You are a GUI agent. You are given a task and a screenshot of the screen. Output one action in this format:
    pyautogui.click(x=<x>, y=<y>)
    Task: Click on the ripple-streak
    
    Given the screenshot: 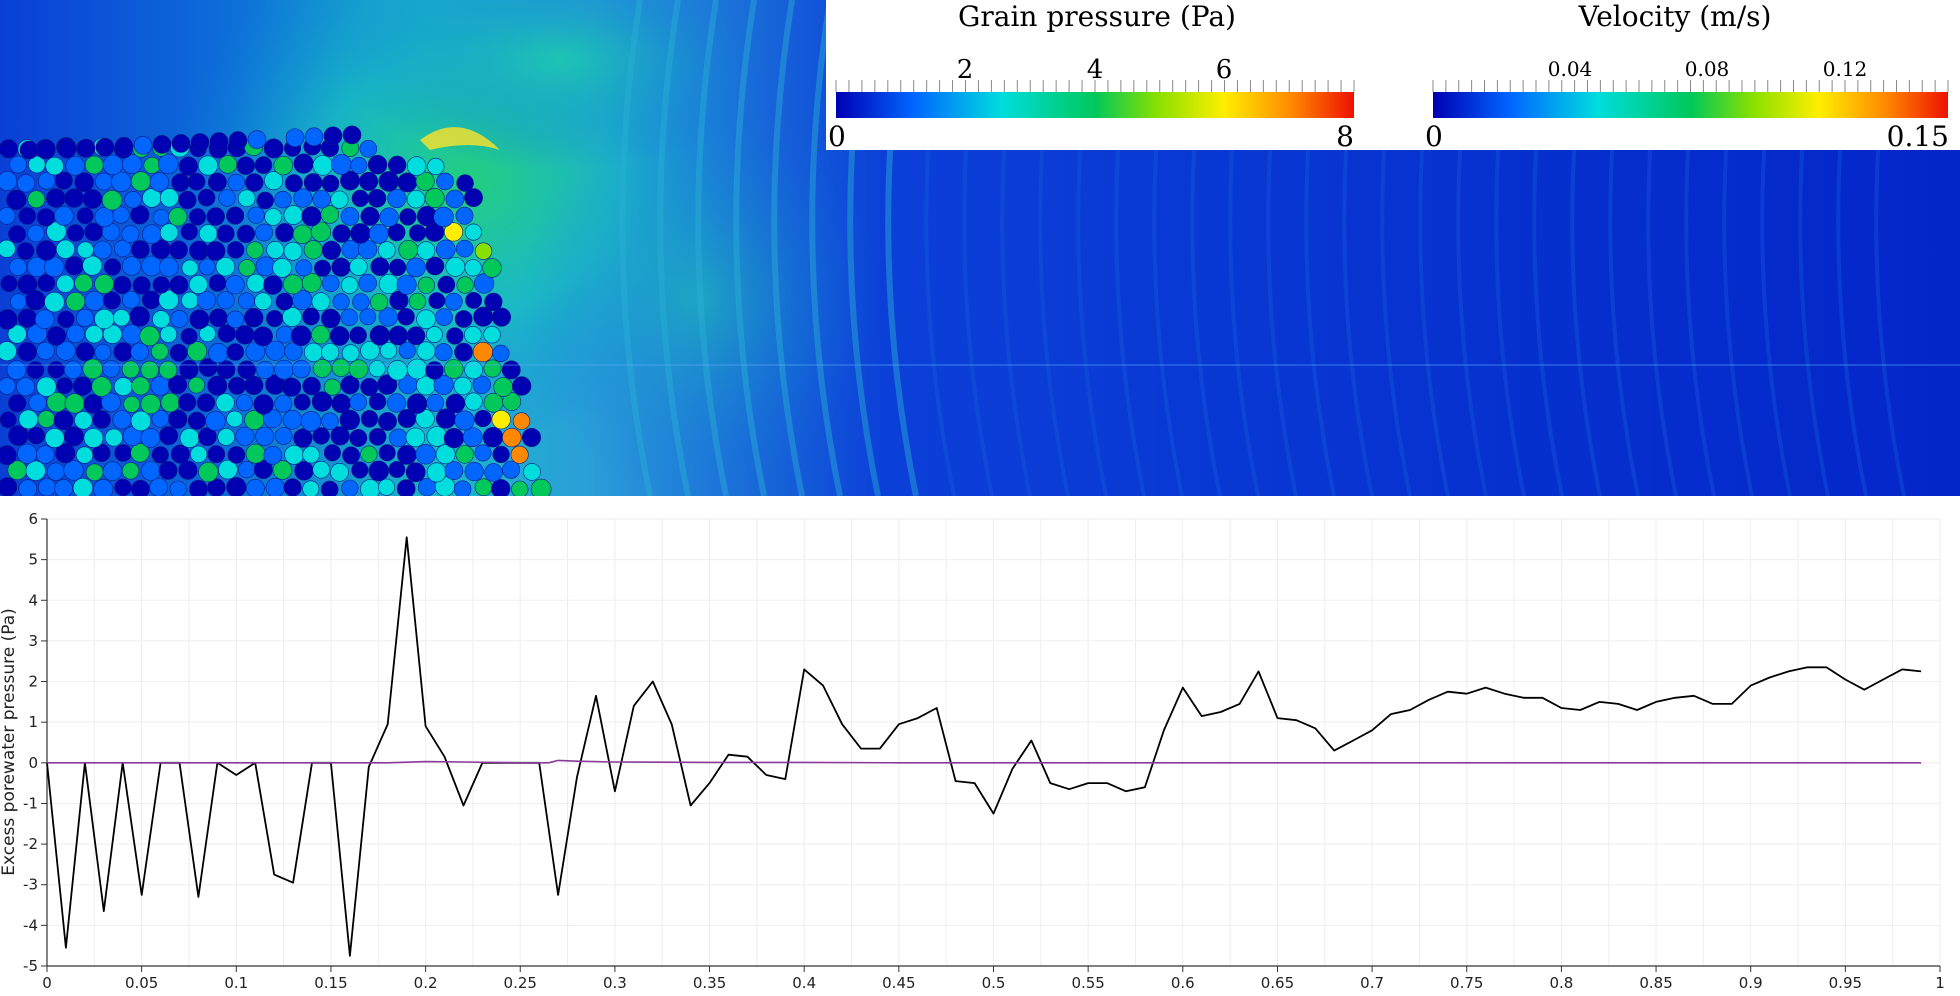 What is the action you would take?
    pyautogui.click(x=788, y=248)
    